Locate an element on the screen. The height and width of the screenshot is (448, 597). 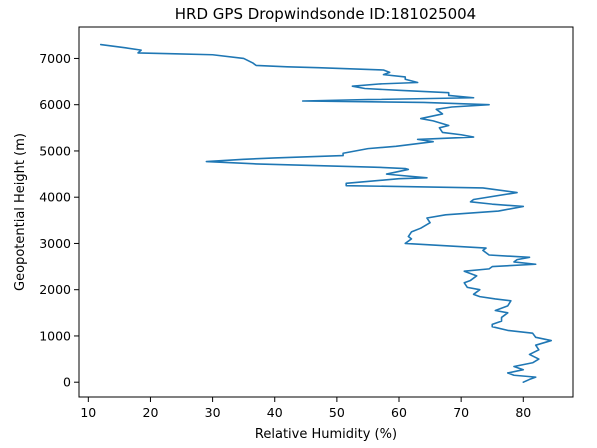
x-axis-label: Relative Humidity (%) is located at coordinates (326, 434).